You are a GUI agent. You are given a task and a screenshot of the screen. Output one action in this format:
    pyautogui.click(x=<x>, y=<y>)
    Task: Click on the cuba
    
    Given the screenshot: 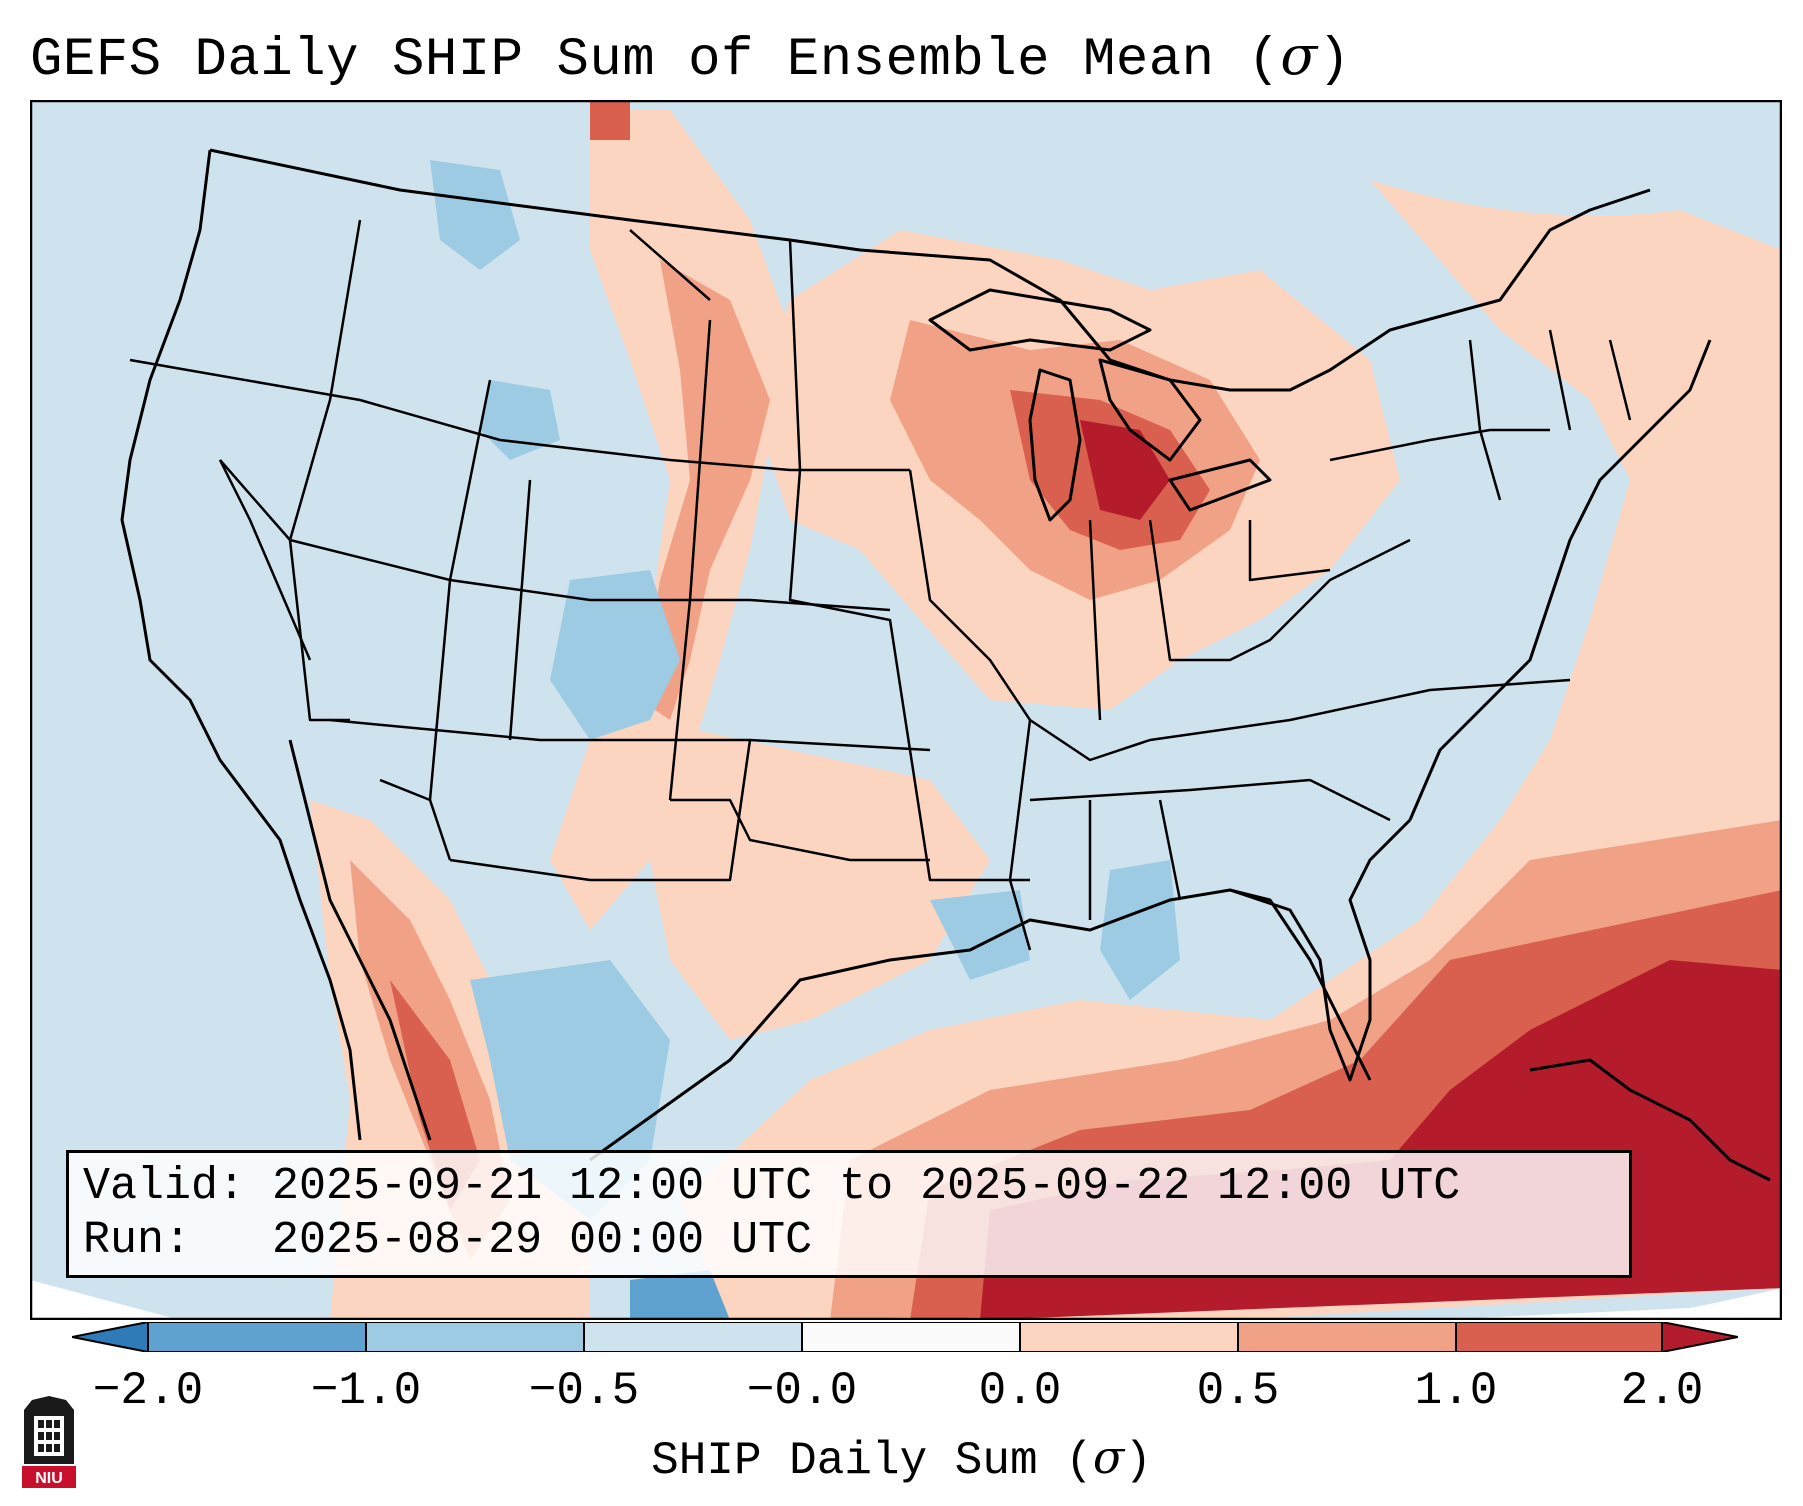 What is the action you would take?
    pyautogui.click(x=1650, y=1120)
    